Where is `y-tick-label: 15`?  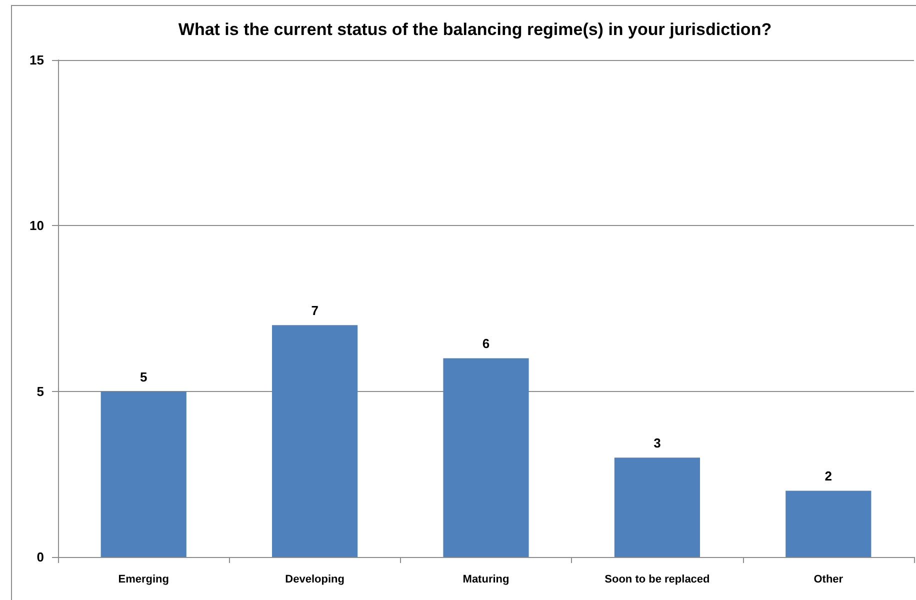
y-tick-label: 15 is located at coordinates (37, 60).